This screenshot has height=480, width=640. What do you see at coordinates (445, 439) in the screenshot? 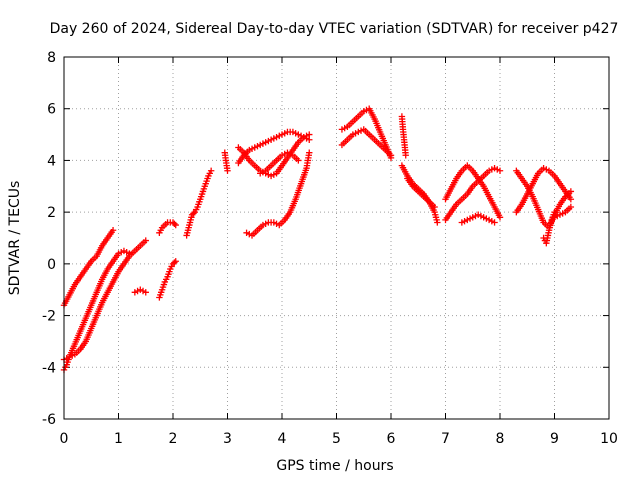
I see `x-tick-label: 7` at bounding box center [445, 439].